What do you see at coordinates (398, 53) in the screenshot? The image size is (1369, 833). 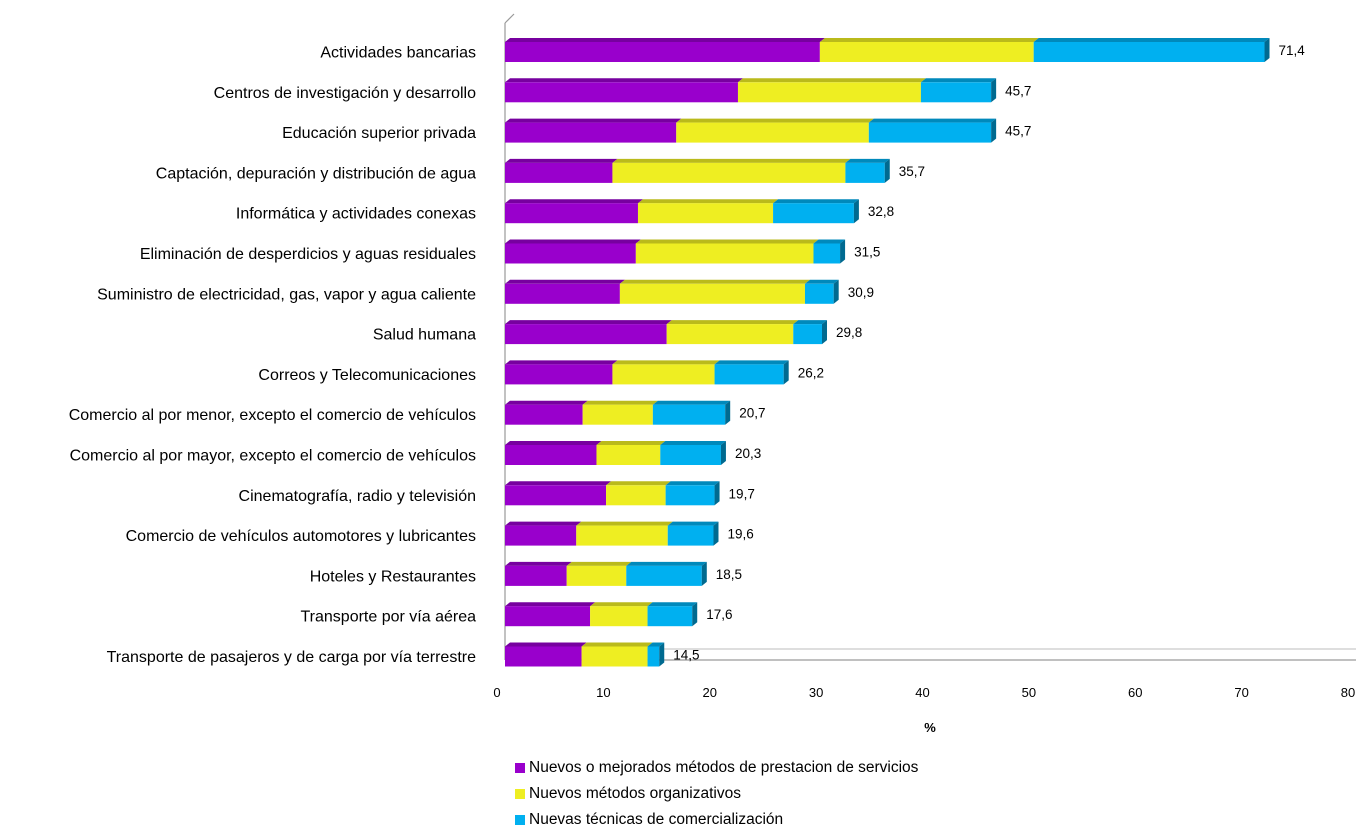 I see `category-label: Actividades bancarias` at bounding box center [398, 53].